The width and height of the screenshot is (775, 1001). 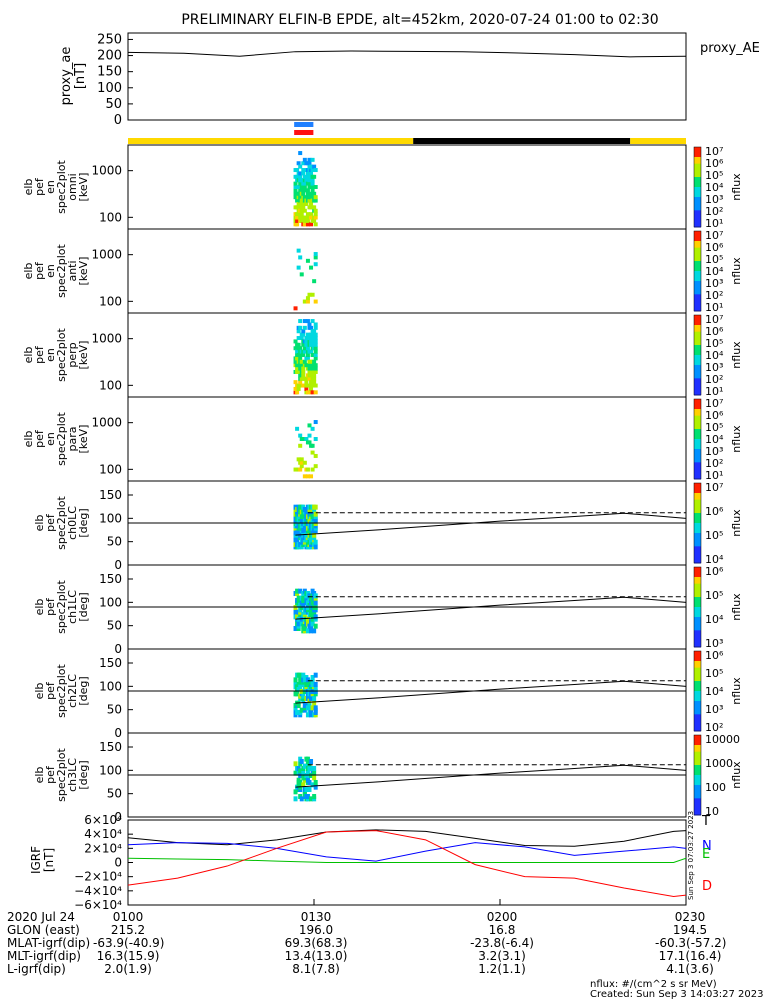 What do you see at coordinates (315, 547) in the screenshot?
I see `ch0-pixel` at bounding box center [315, 547].